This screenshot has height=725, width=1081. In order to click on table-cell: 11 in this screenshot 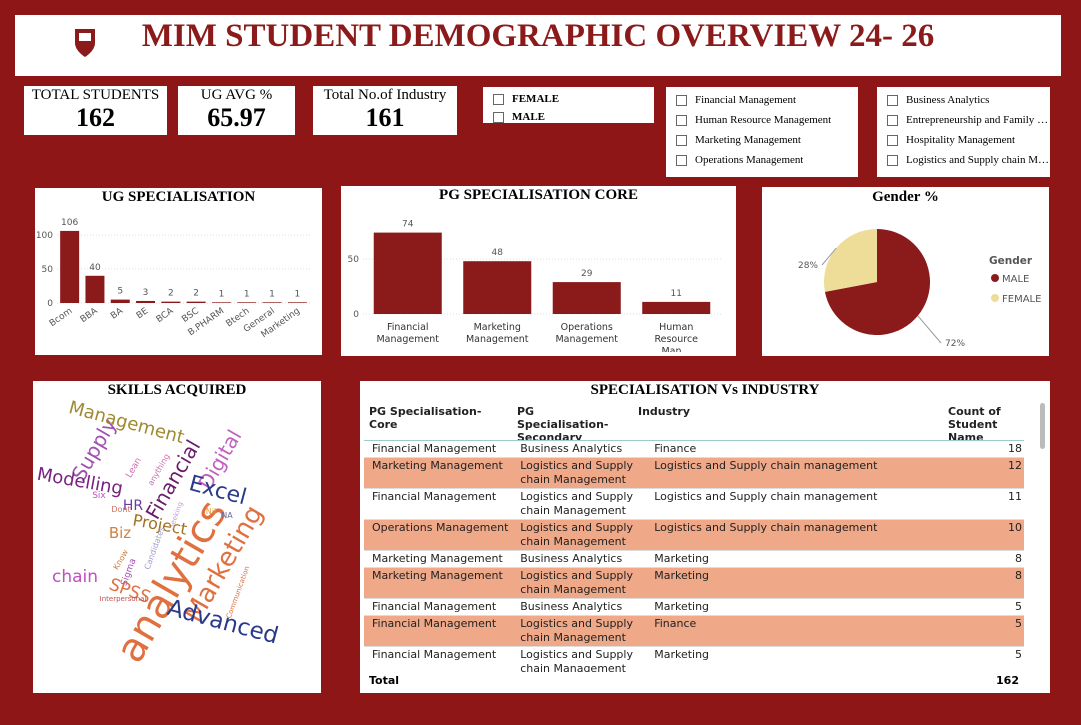, I will do `click(1015, 496)`.